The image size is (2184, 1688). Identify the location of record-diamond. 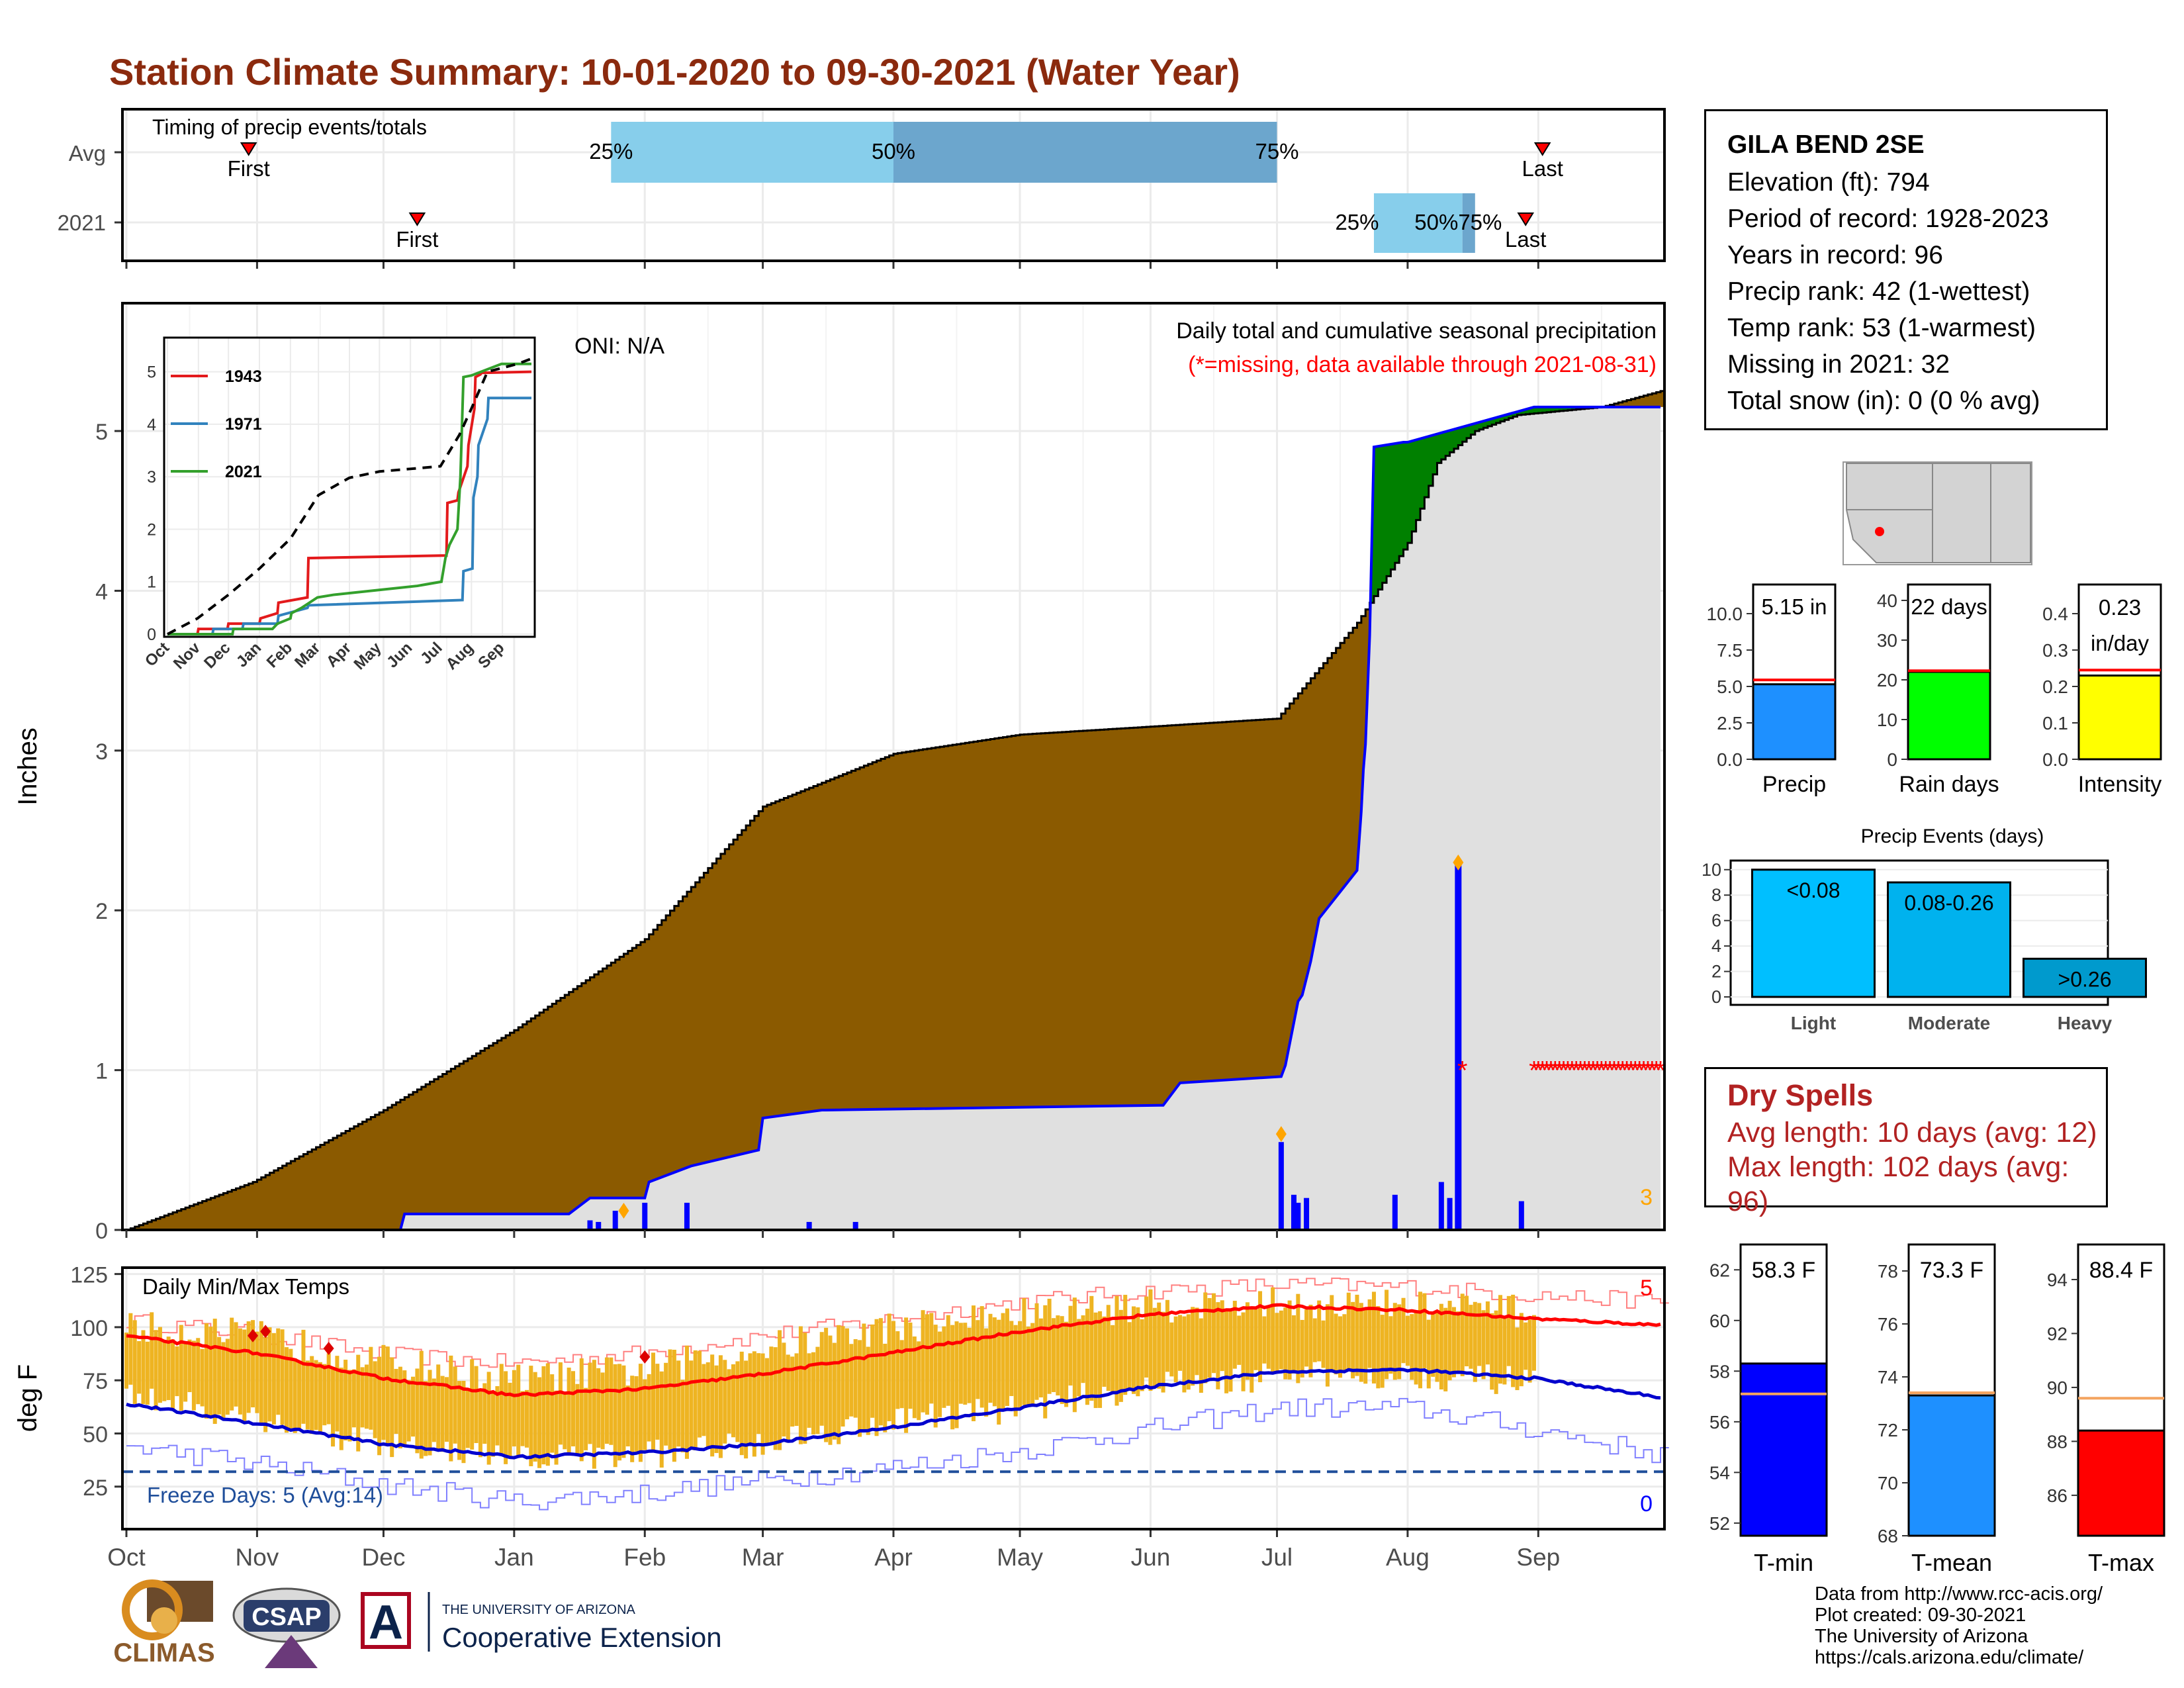
(1281, 1134).